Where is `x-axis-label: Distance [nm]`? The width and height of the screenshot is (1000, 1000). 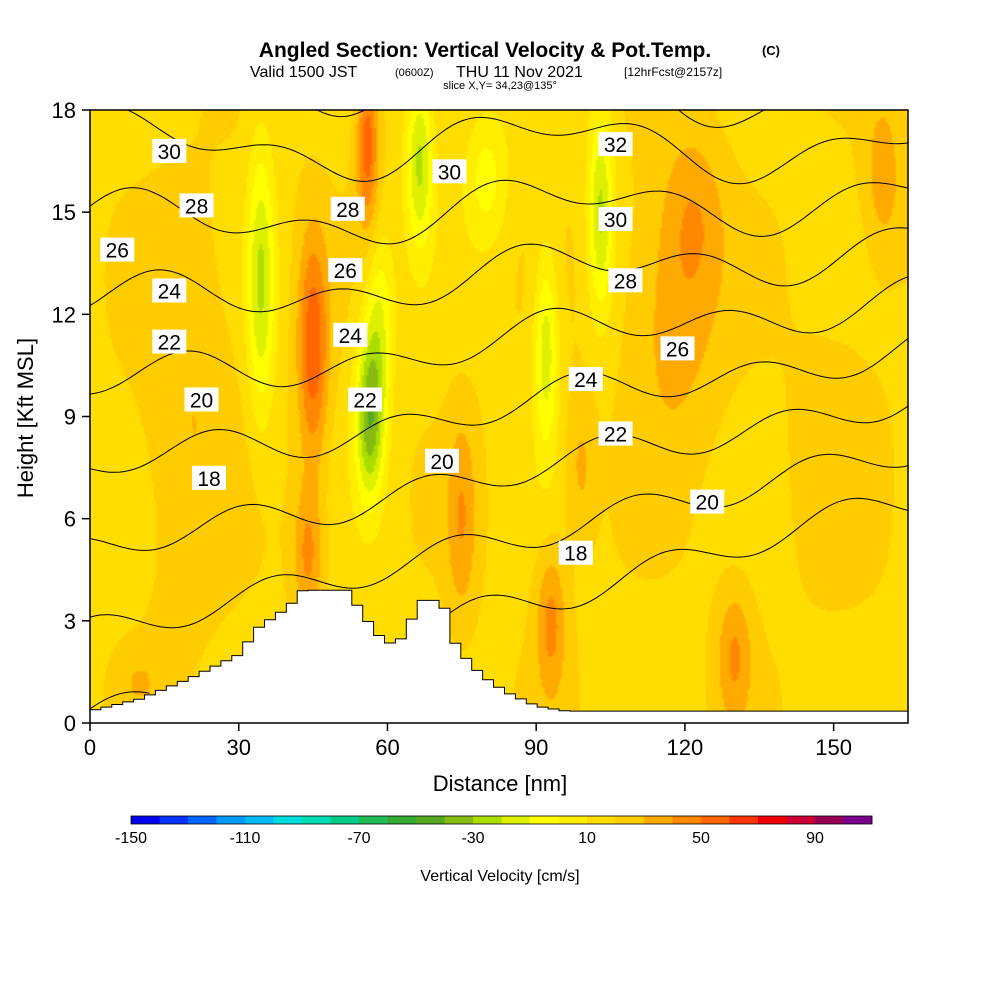 x-axis-label: Distance [nm] is located at coordinates (500, 783).